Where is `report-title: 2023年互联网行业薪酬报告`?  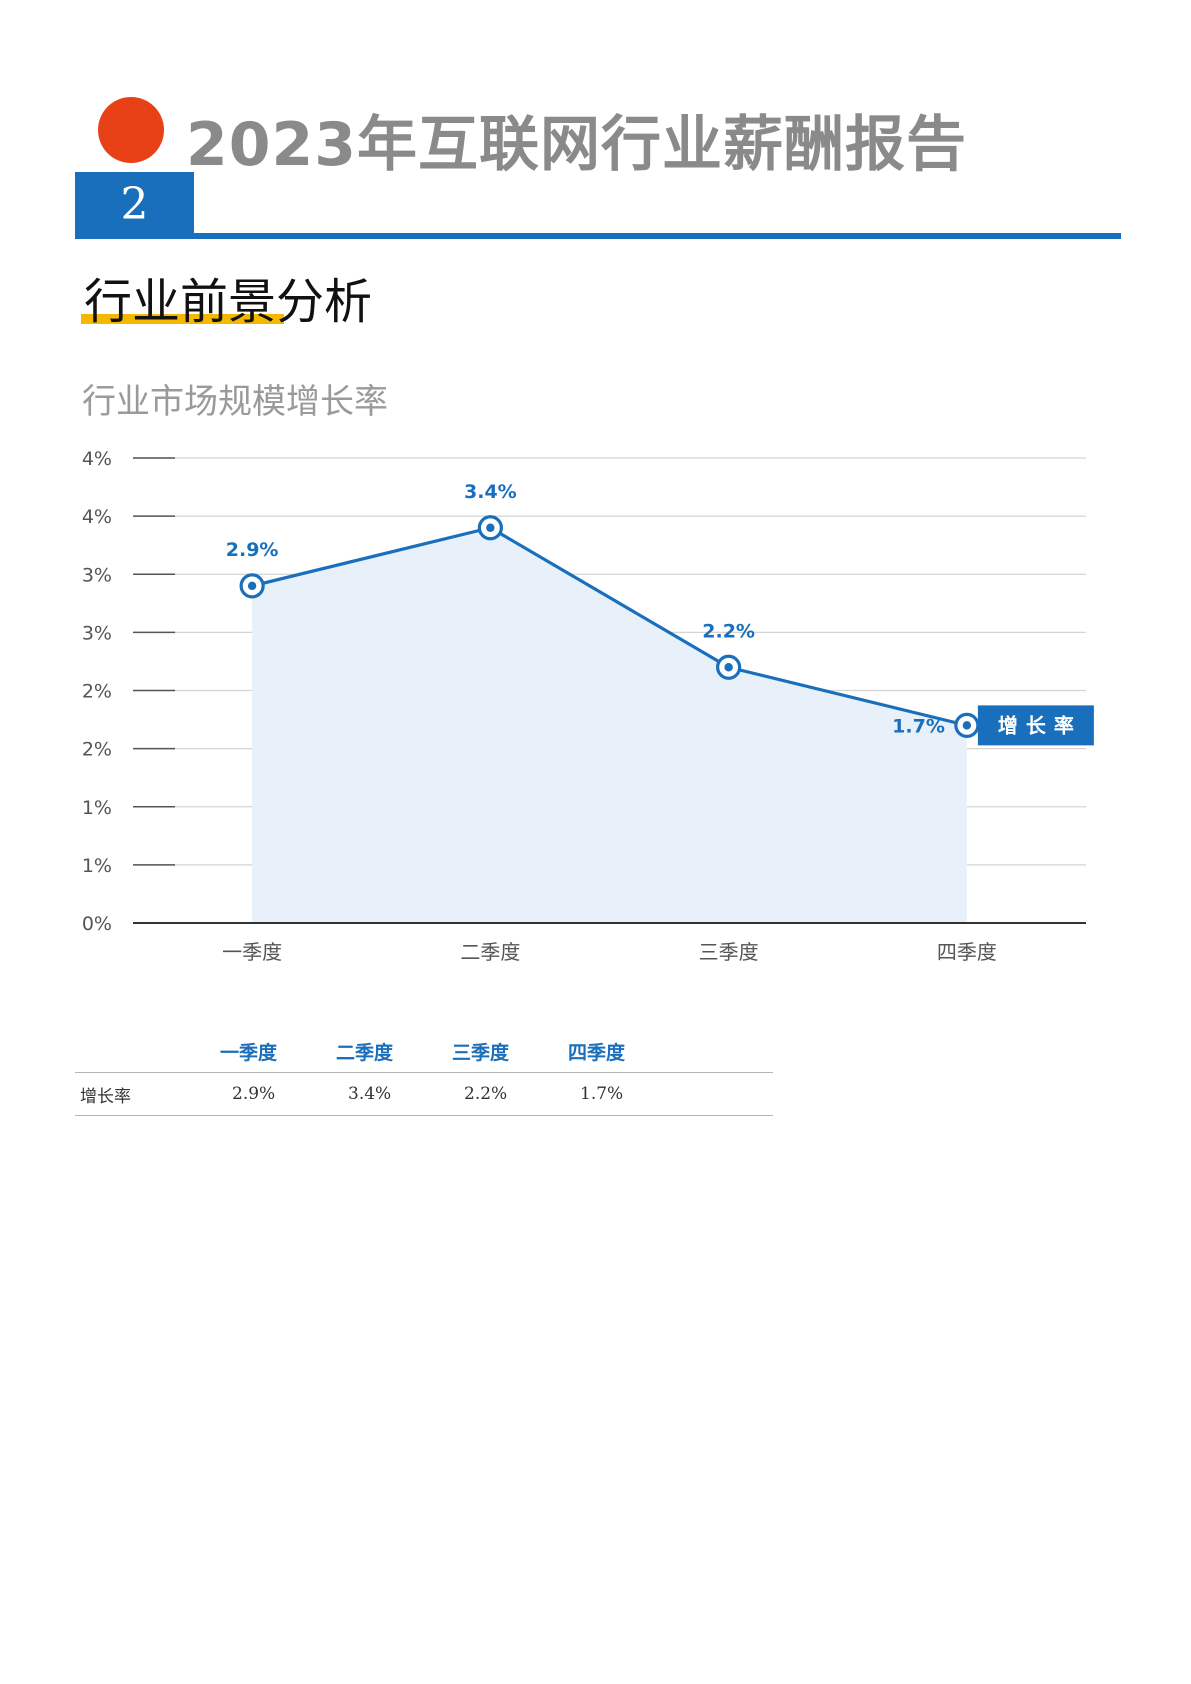 report-title: 2023年互联网行业薪酬报告 is located at coordinates (576, 145).